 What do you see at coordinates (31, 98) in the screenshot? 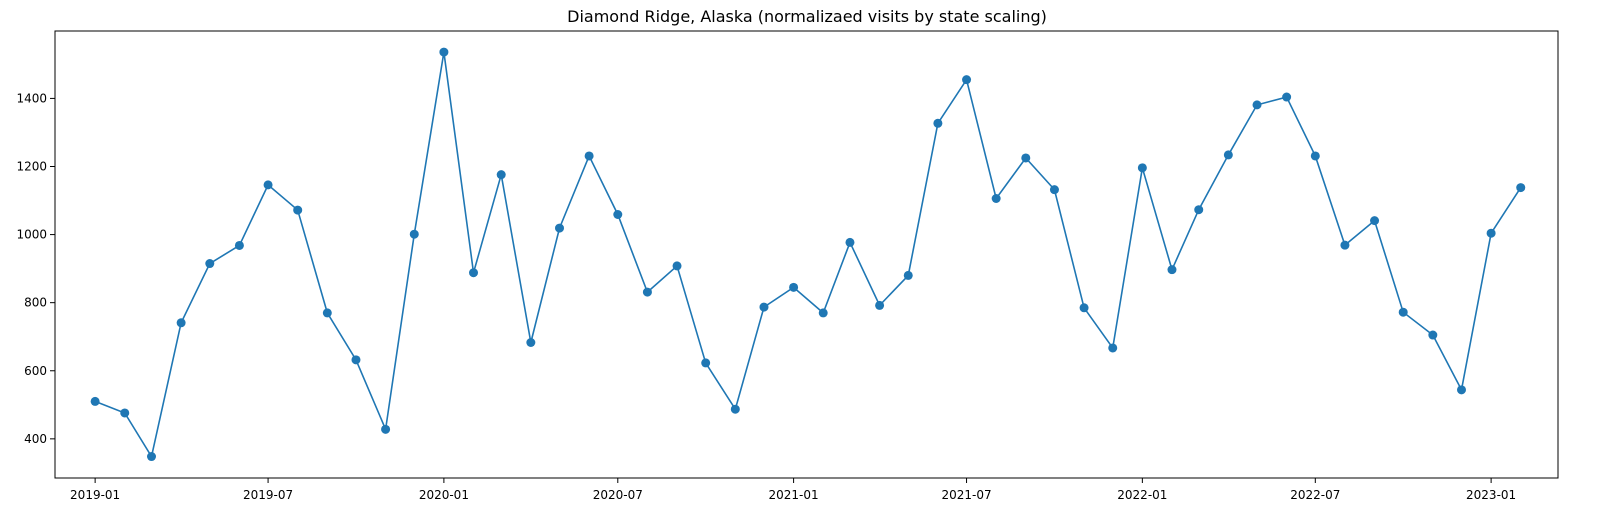
I see `y-tick-label: 1400` at bounding box center [31, 98].